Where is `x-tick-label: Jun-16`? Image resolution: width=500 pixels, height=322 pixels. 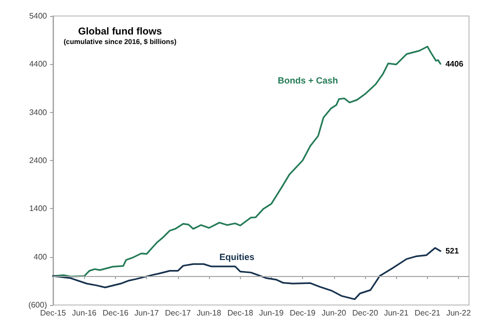 x-tick-label: Jun-16 is located at coordinates (85, 313).